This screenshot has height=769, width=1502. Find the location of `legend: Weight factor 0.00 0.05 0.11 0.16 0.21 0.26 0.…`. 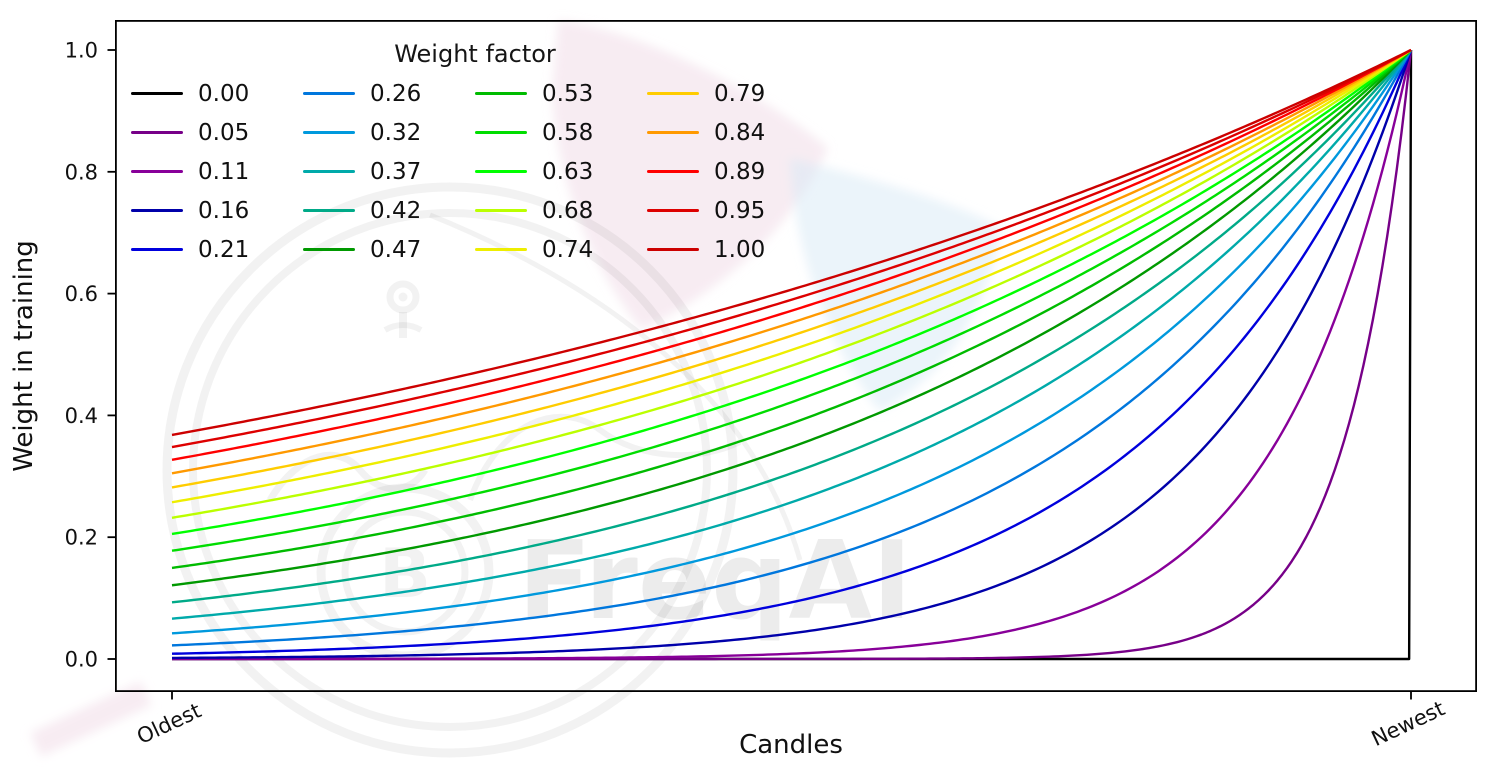

legend: Weight factor 0.00 0.05 0.11 0.16 0.21 0.26 0.… is located at coordinates (475, 153).